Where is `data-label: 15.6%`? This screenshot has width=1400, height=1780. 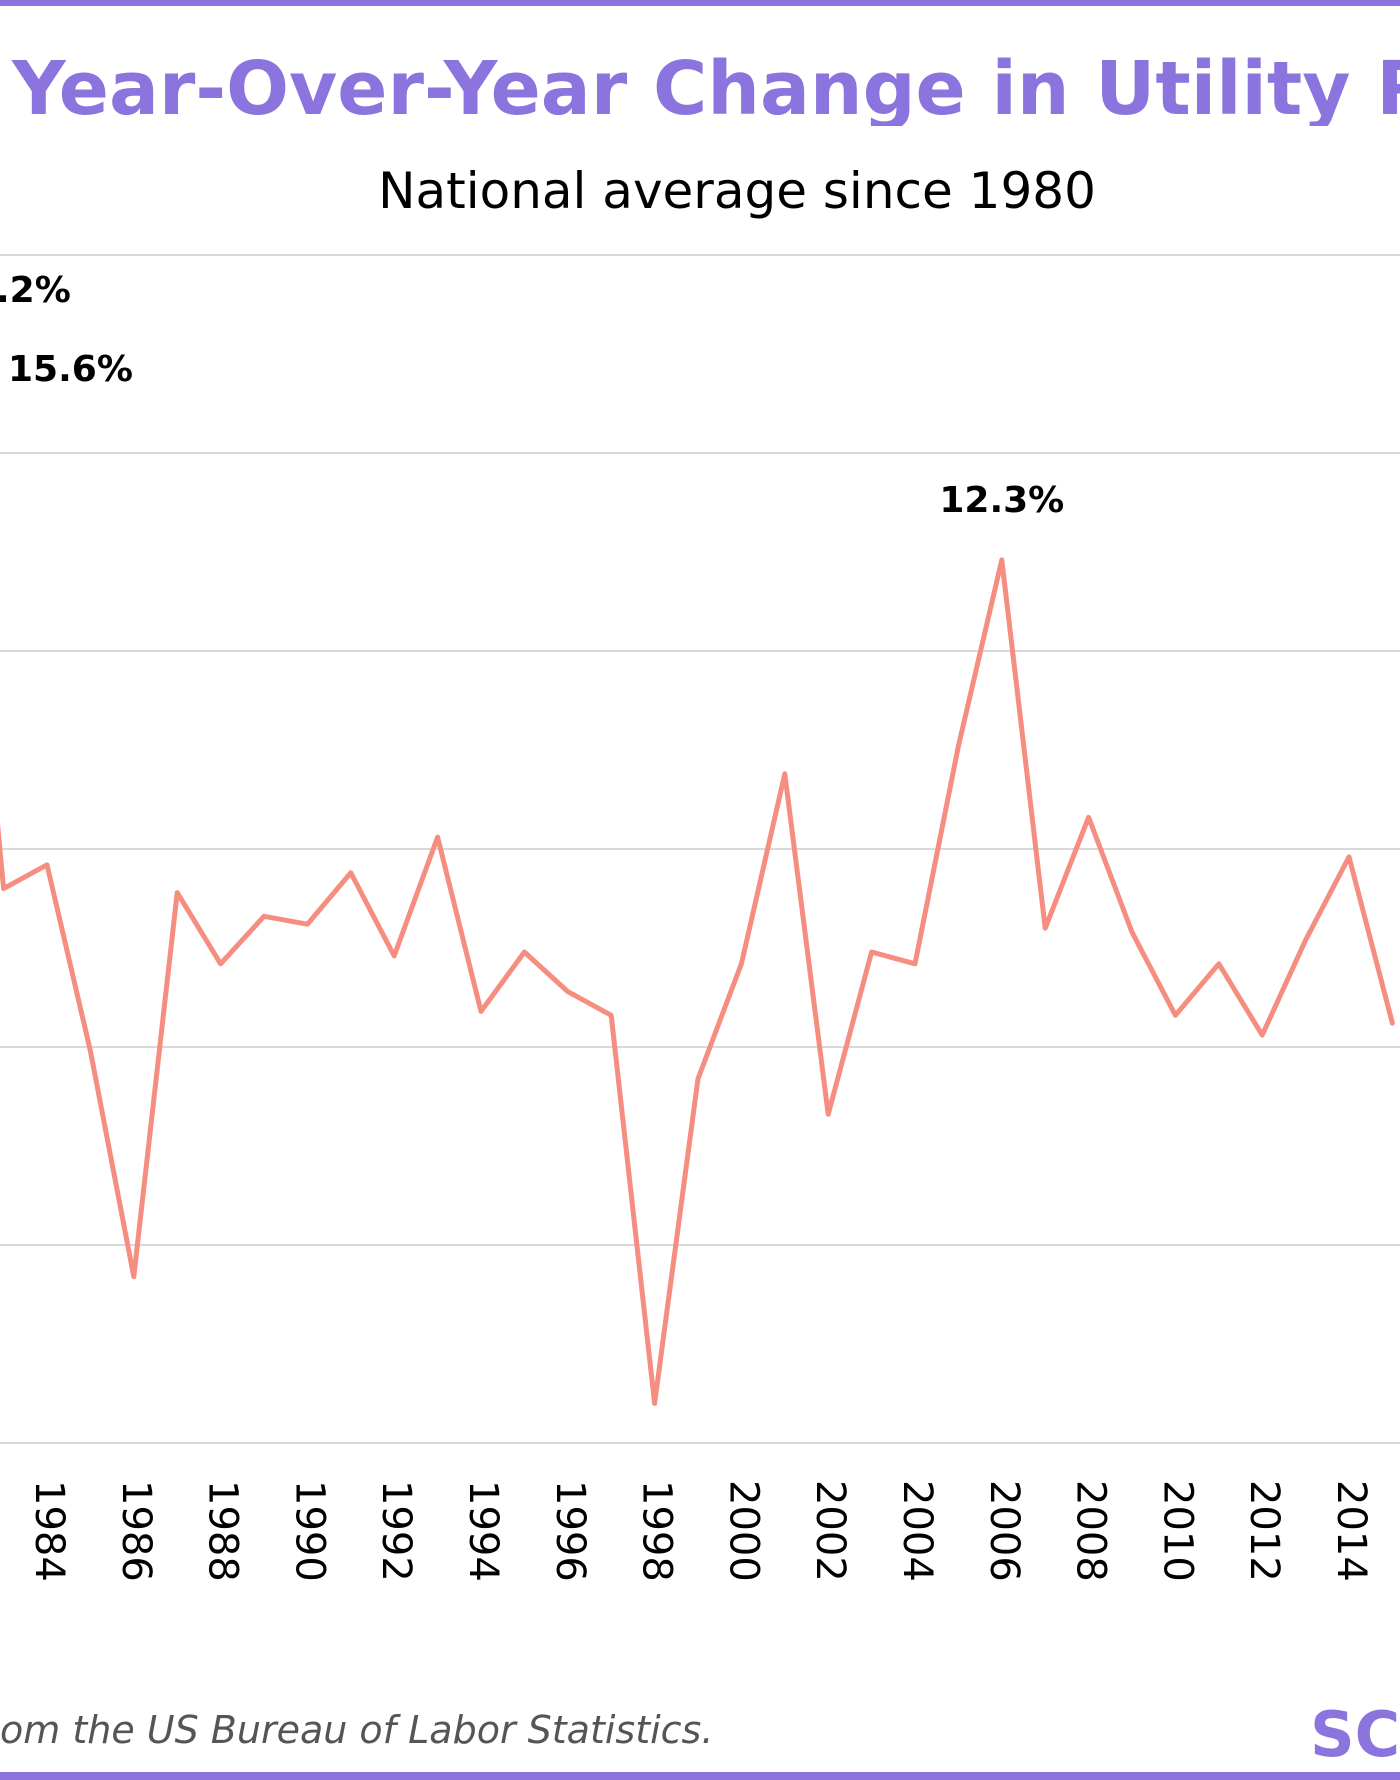
data-label: 15.6% is located at coordinates (70, 369).